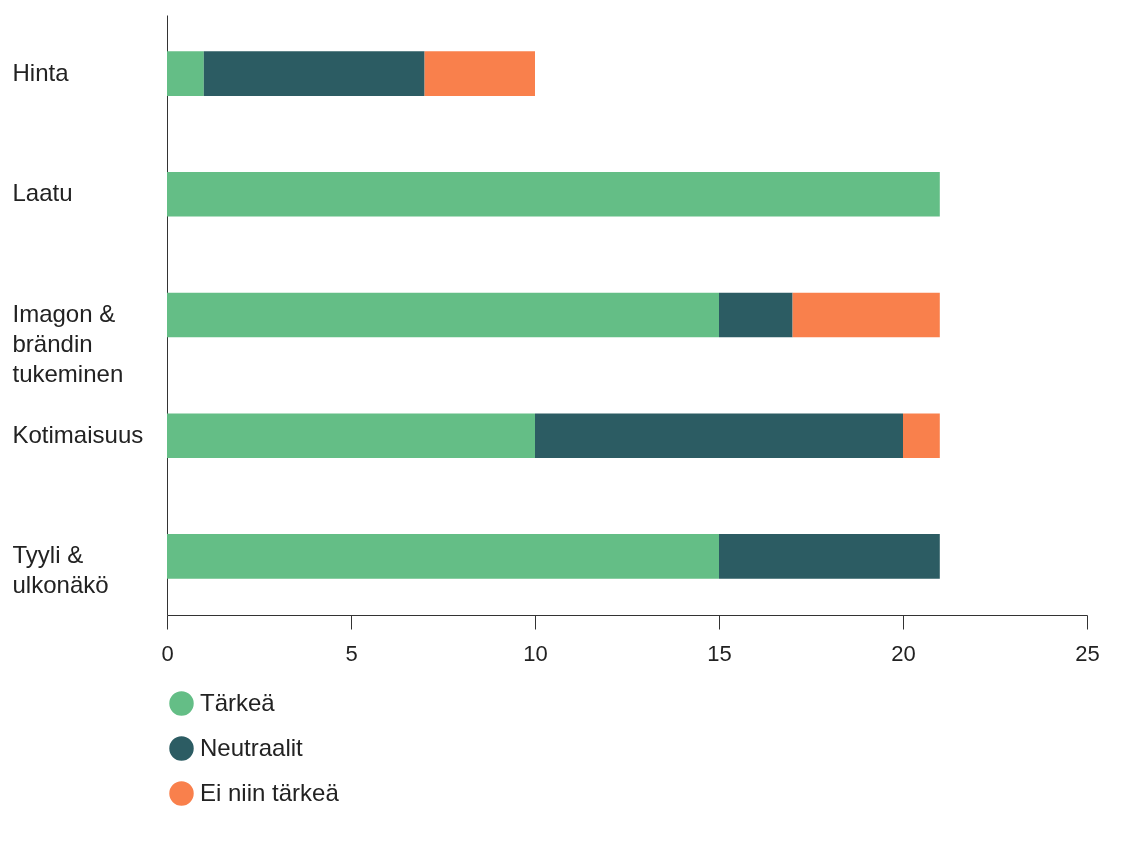 Image resolution: width=1147 pixels, height=845 pixels. Describe the element at coordinates (78, 434) in the screenshot. I see `y-tick-label: Kotimaisuus` at that location.